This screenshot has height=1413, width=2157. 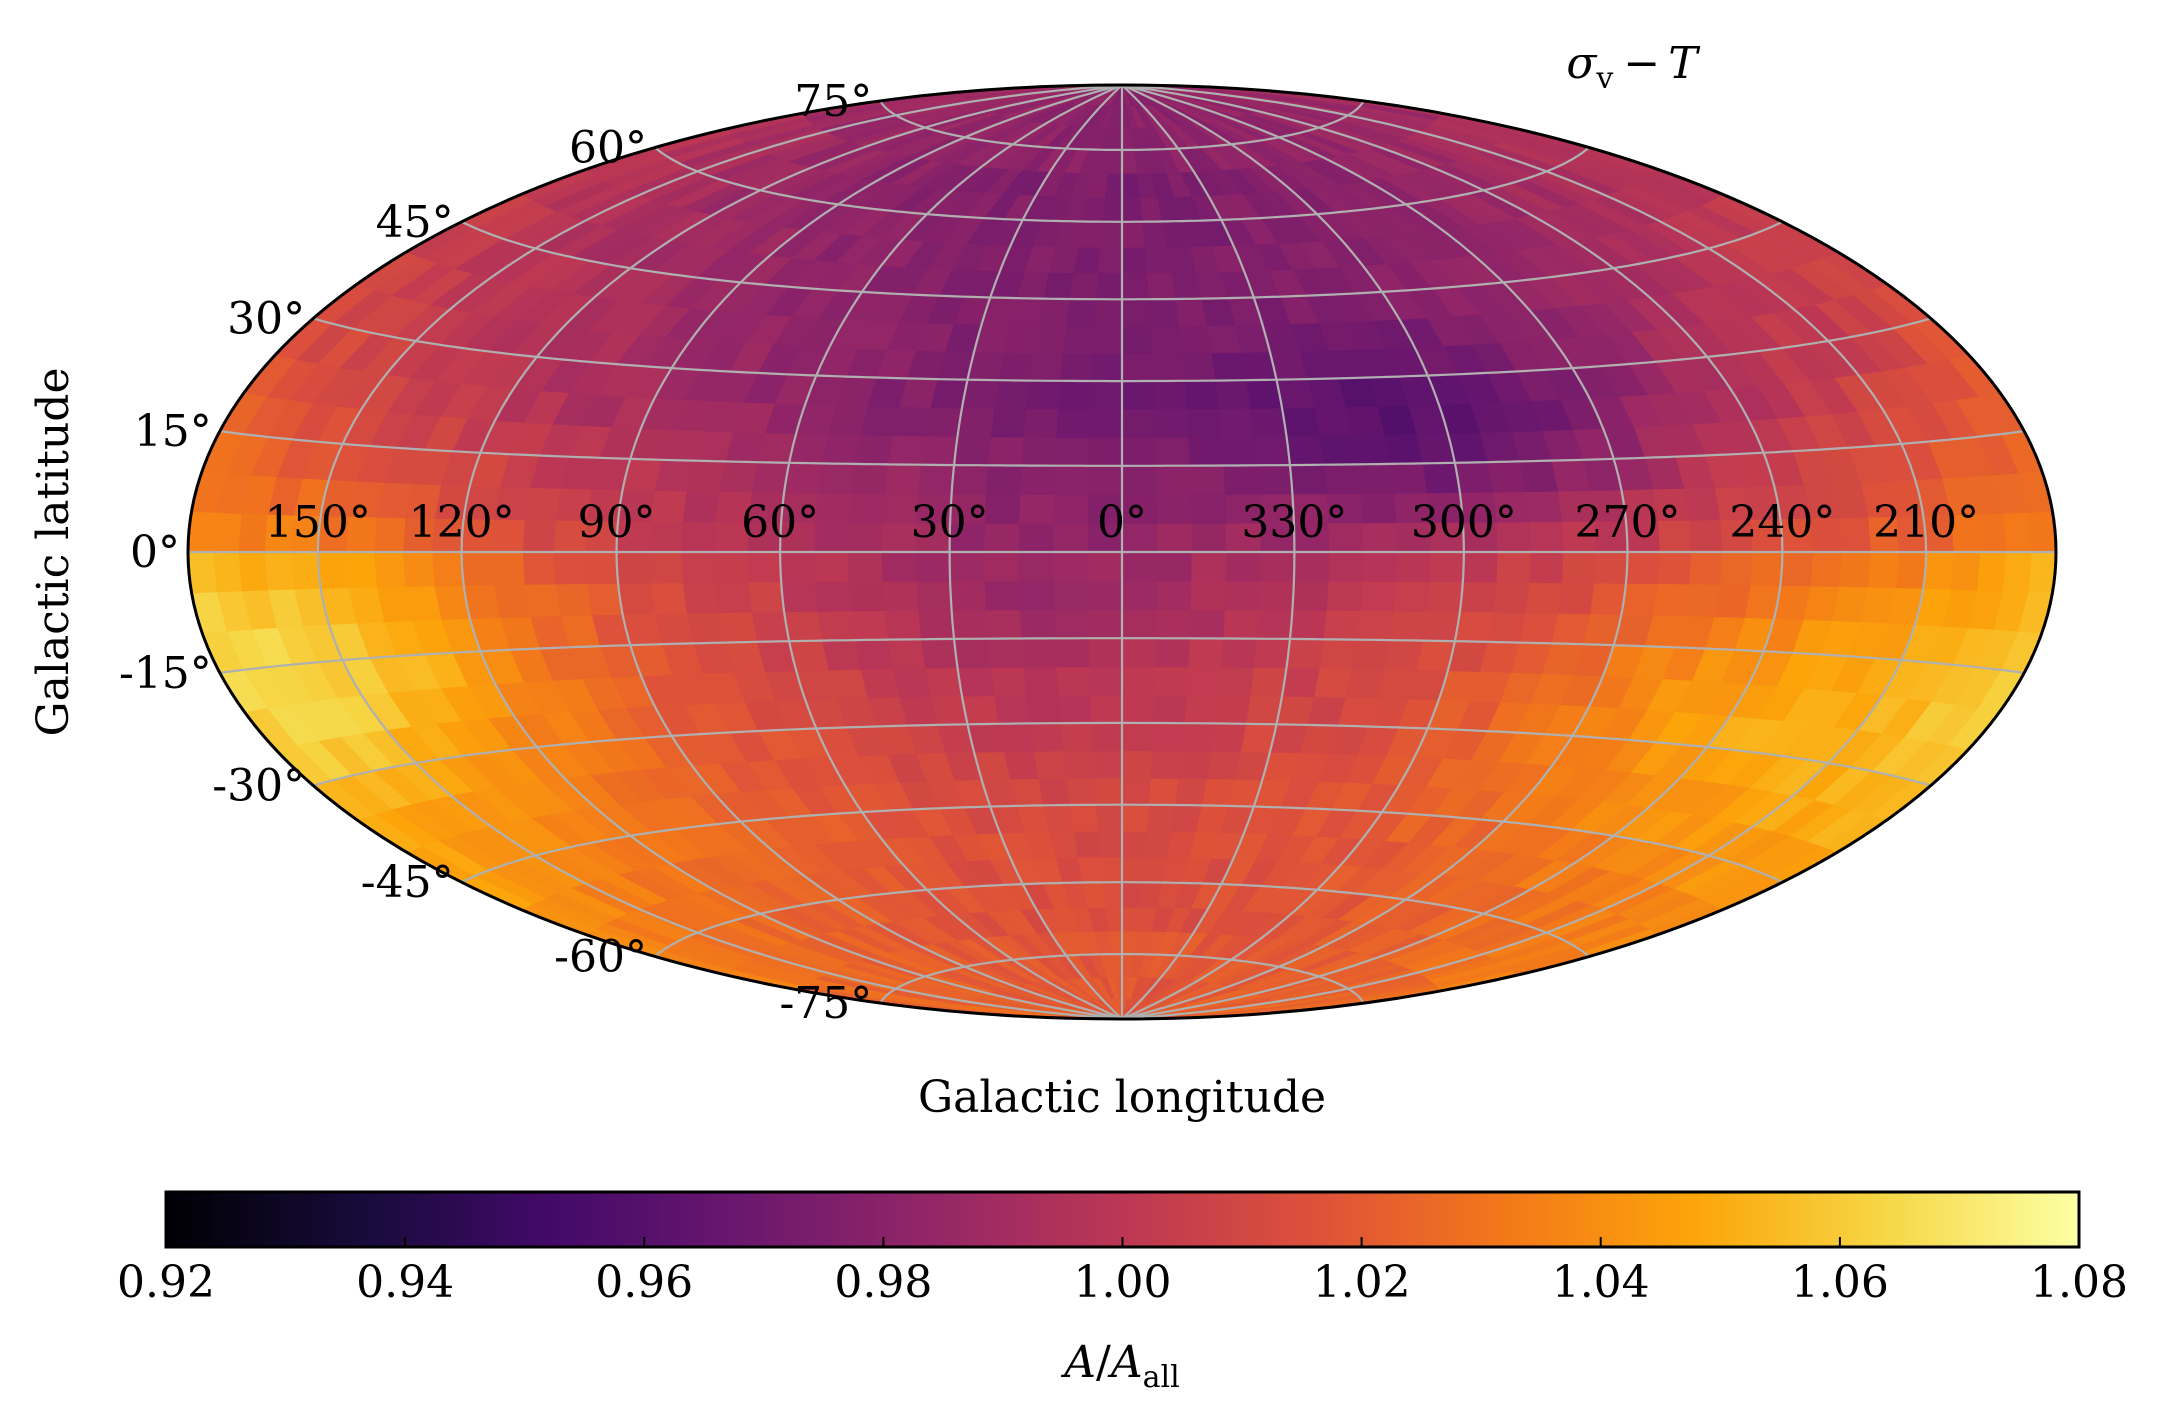 What do you see at coordinates (608, 148) in the screenshot?
I see `latitude-tick-label: 60°` at bounding box center [608, 148].